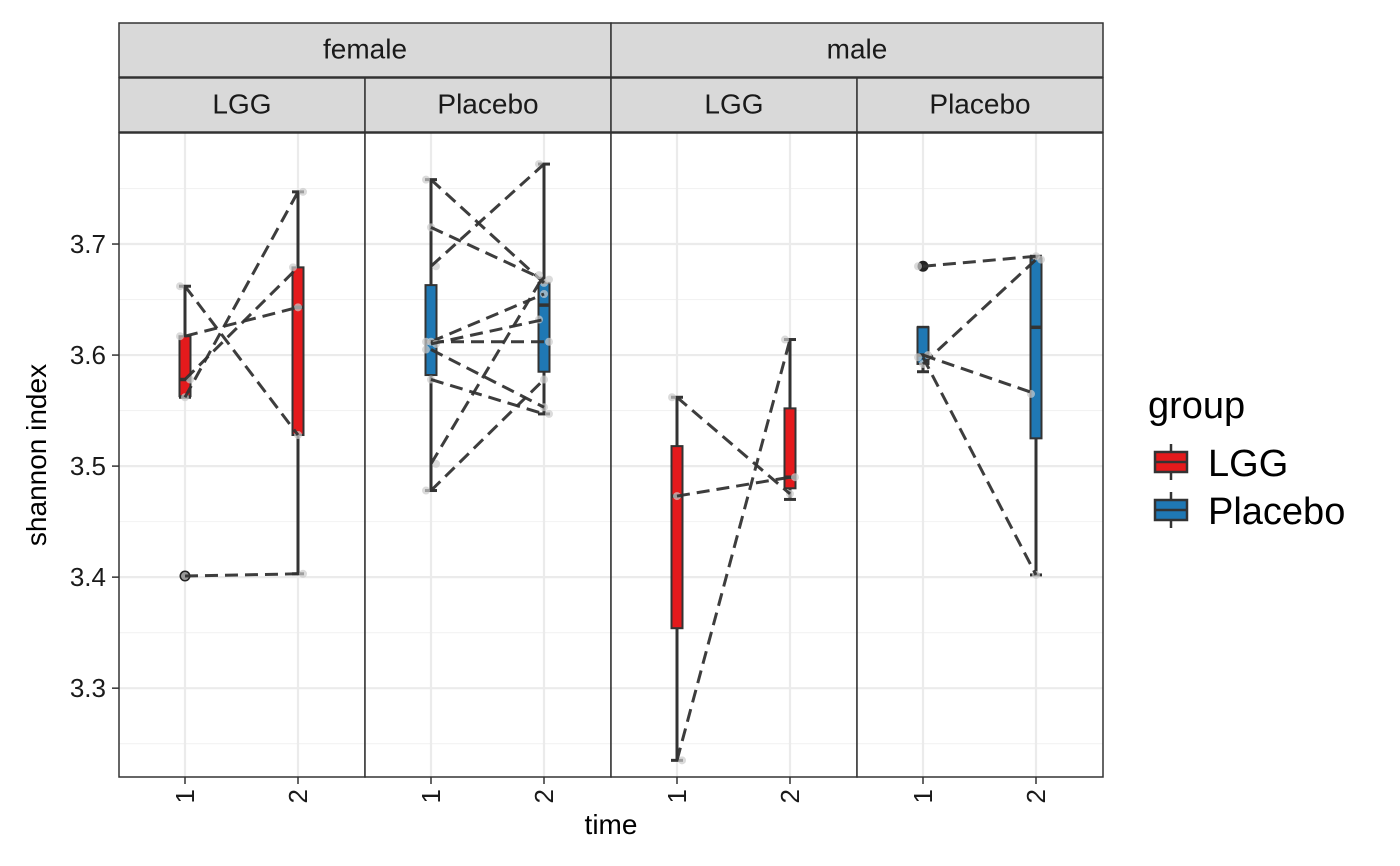 The image size is (1400, 866). What do you see at coordinates (1196, 406) in the screenshot?
I see `legend-title: group` at bounding box center [1196, 406].